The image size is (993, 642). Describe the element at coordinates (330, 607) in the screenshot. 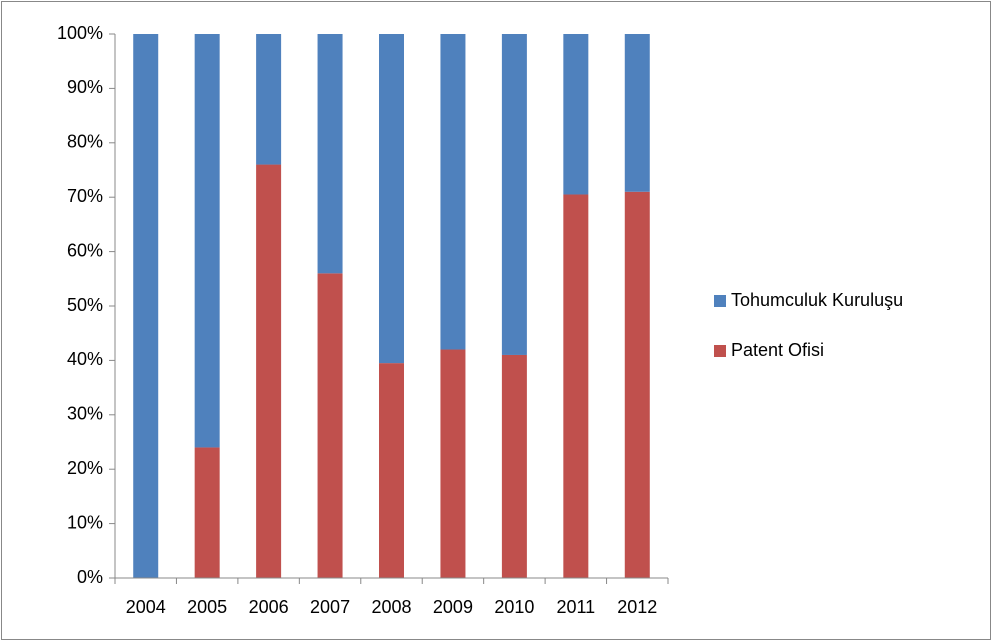

I see `x-tick-label: 2007` at that location.